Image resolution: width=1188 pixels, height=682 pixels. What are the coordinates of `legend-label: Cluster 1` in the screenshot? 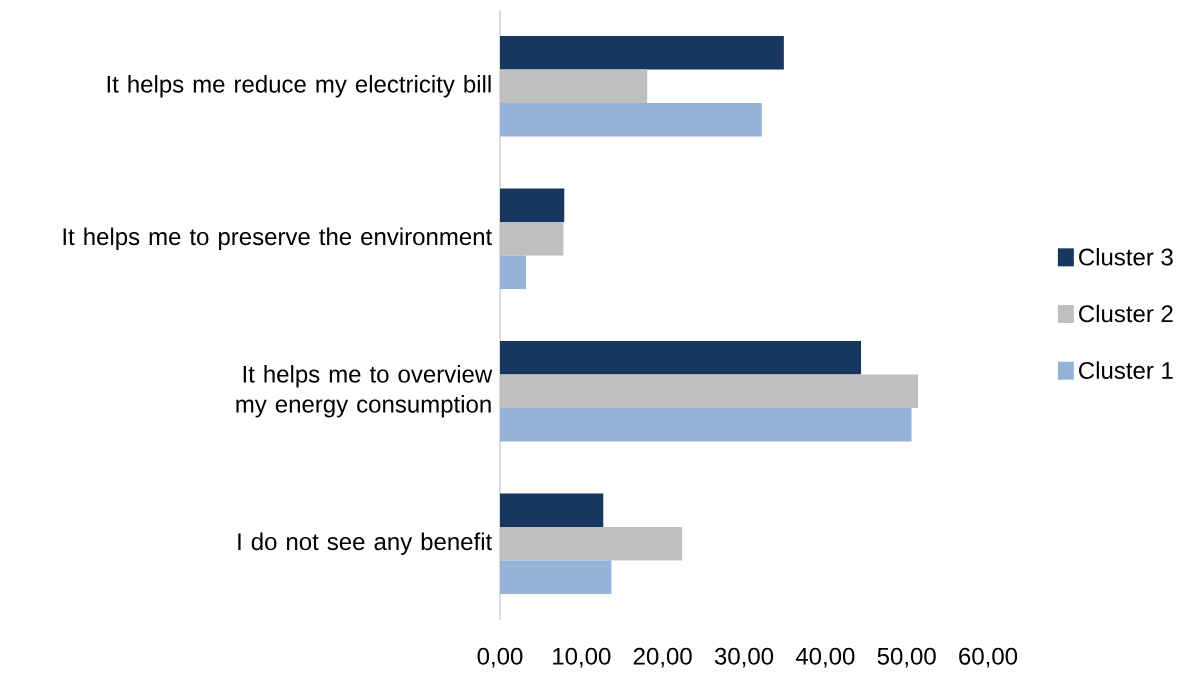 It's located at (1126, 370).